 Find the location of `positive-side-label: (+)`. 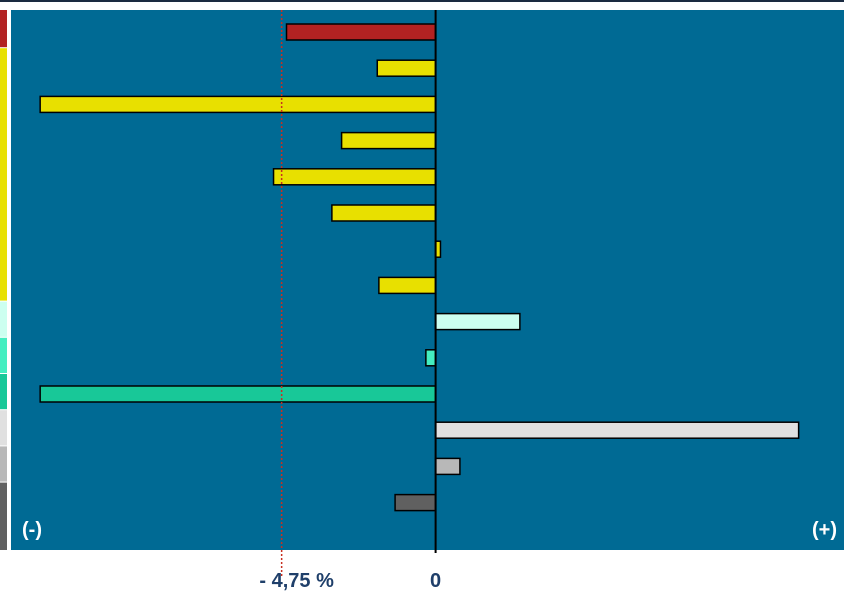

positive-side-label: (+) is located at coordinates (824, 530).